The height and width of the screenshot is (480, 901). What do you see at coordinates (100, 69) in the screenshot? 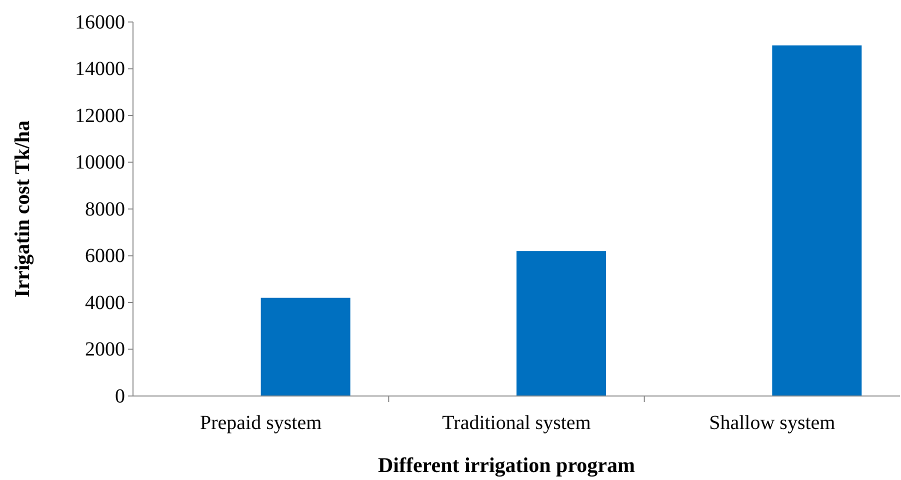
I see `y-tick-label: 14000` at bounding box center [100, 69].